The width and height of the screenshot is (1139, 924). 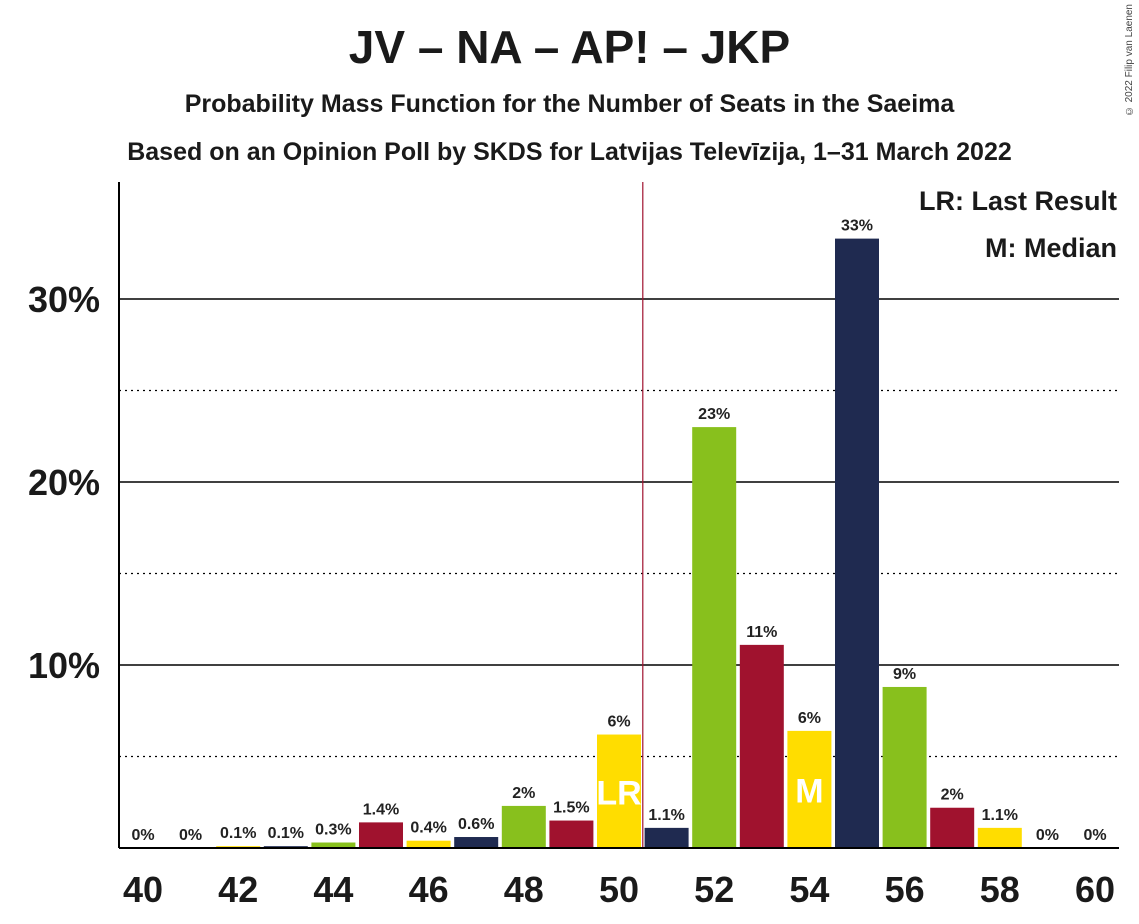 What do you see at coordinates (64, 482) in the screenshot?
I see `y-tick-label: 20%` at bounding box center [64, 482].